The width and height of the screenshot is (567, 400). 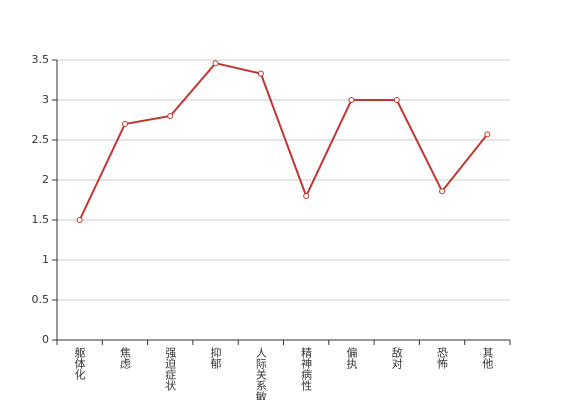 What do you see at coordinates (45, 259) in the screenshot?
I see `y-tick-label: 1` at bounding box center [45, 259].